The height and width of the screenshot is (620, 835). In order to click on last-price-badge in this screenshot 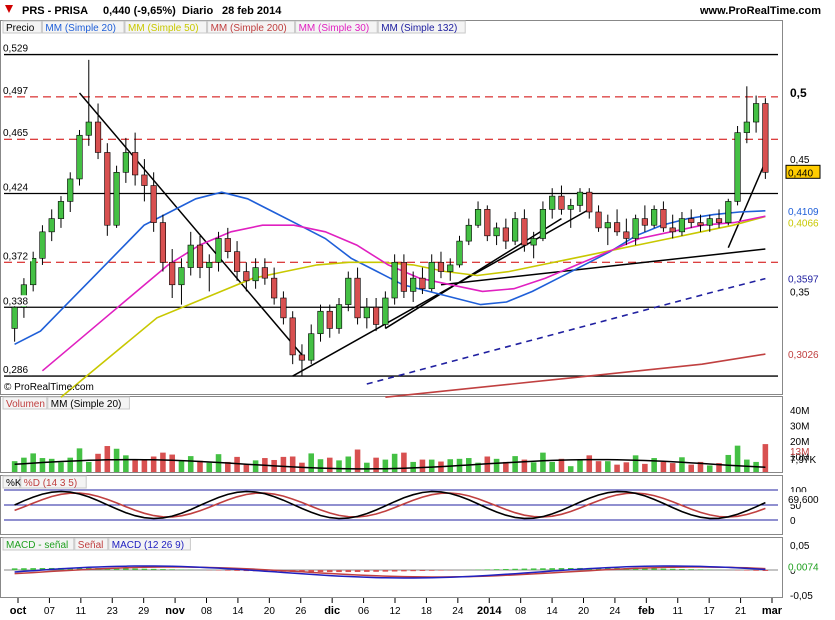, I will do `click(803, 171)`.